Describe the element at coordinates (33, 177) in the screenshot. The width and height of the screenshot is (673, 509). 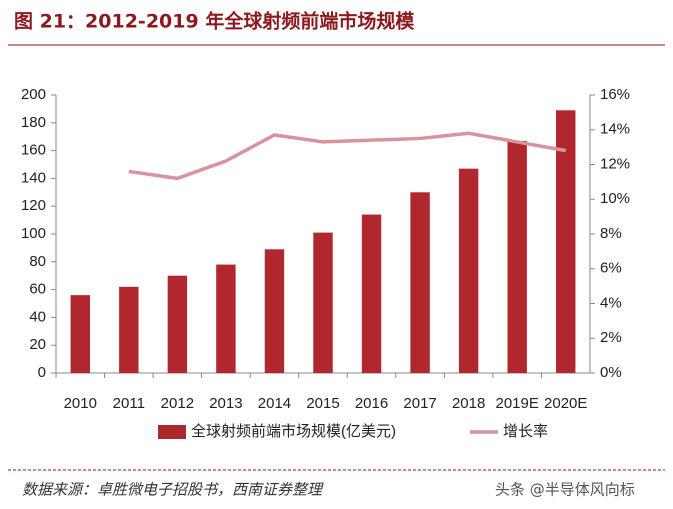
I see `y-tick-label: 140` at that location.